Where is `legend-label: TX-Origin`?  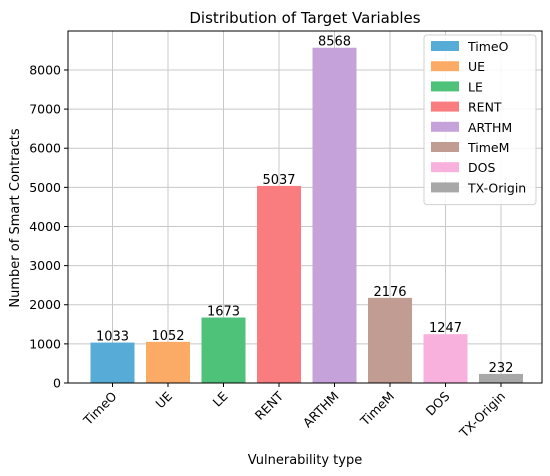
legend-label: TX-Origin is located at coordinates (496, 187).